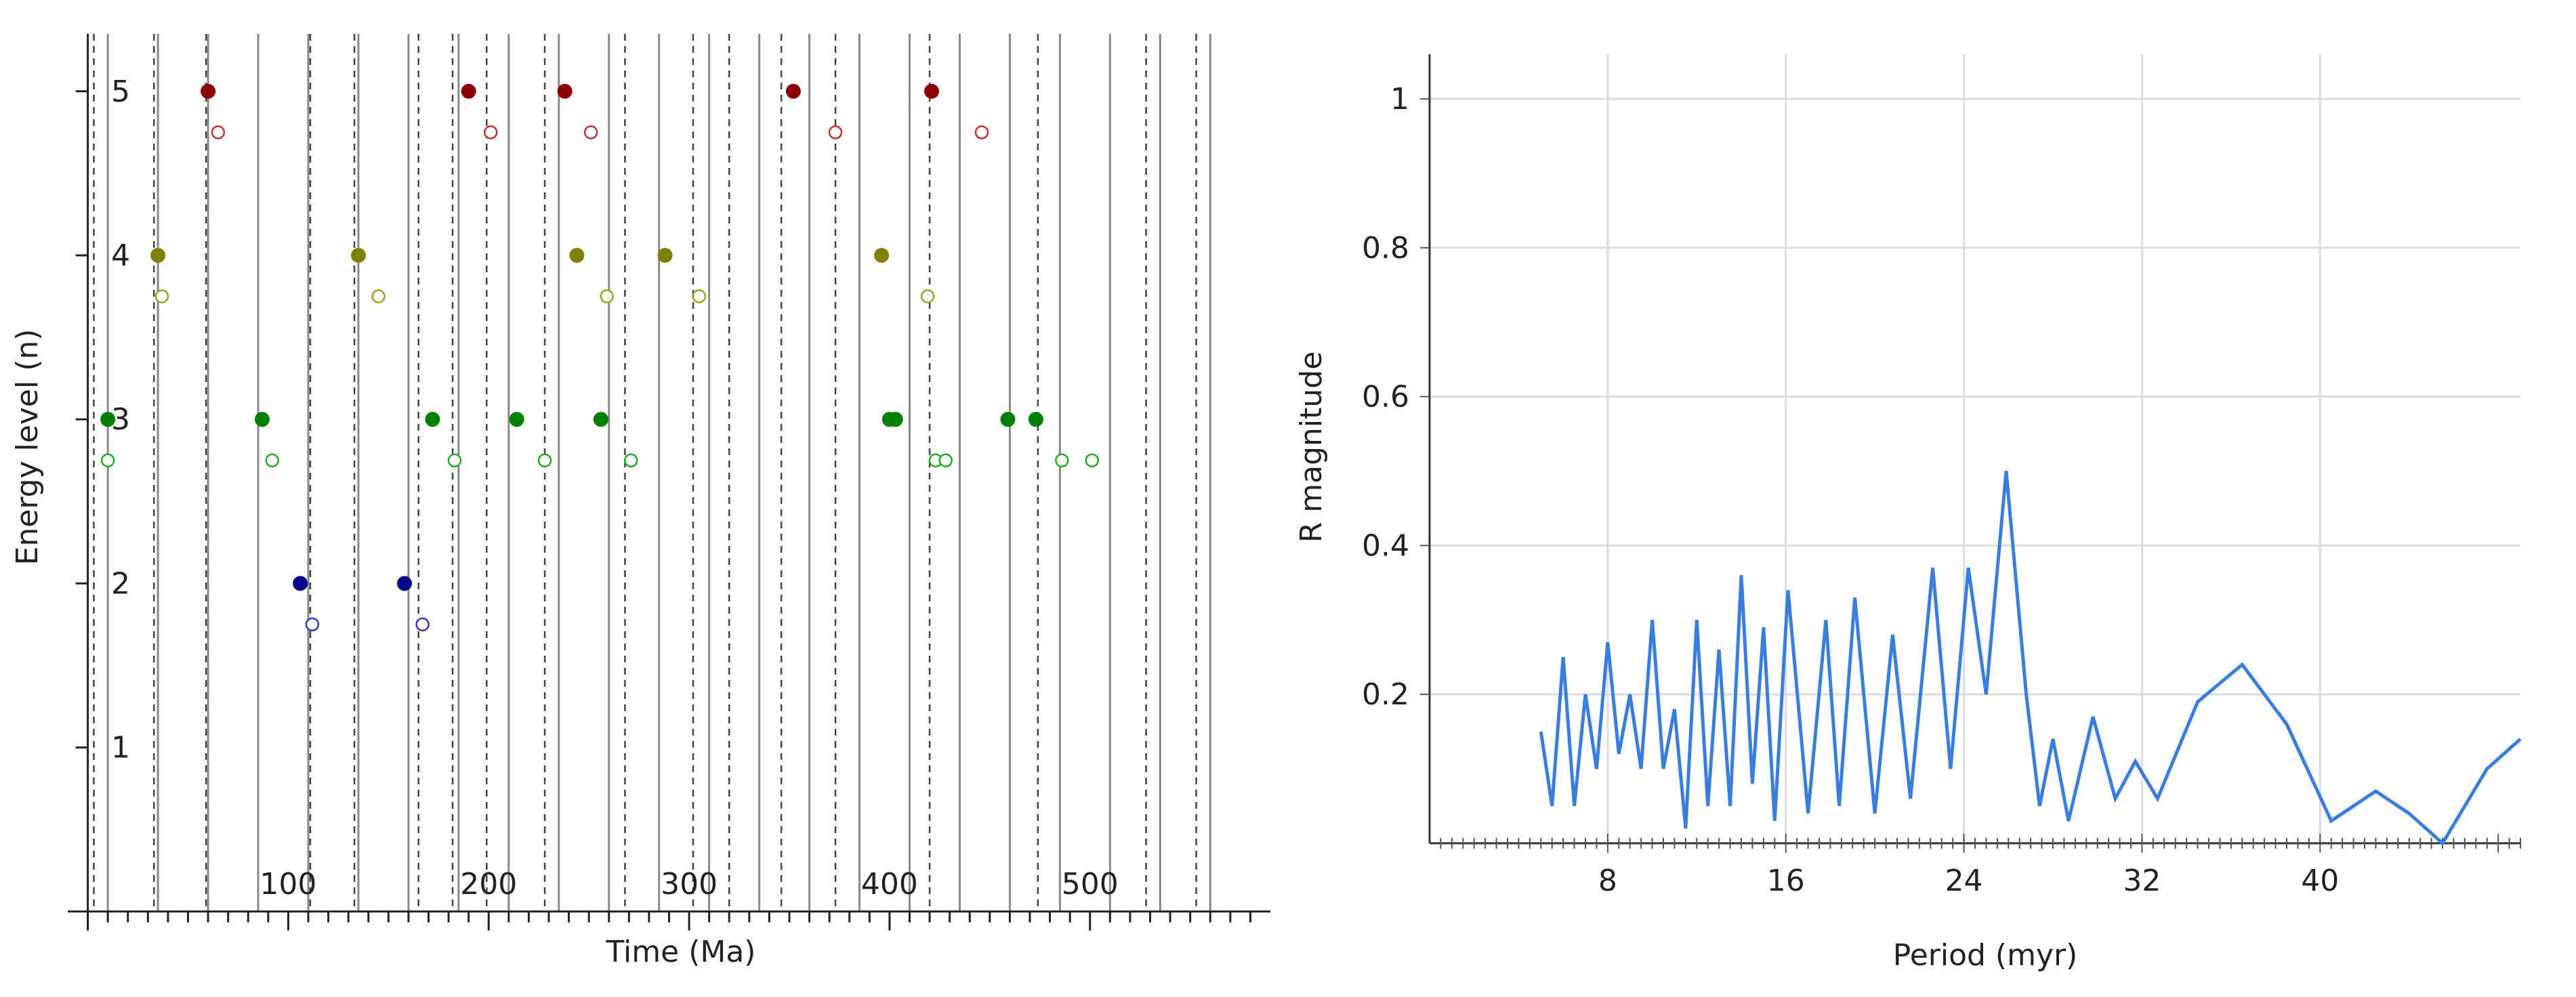 This screenshot has width=2576, height=997. What do you see at coordinates (1786, 881) in the screenshot?
I see `chart2-x-tick-label: 16` at bounding box center [1786, 881].